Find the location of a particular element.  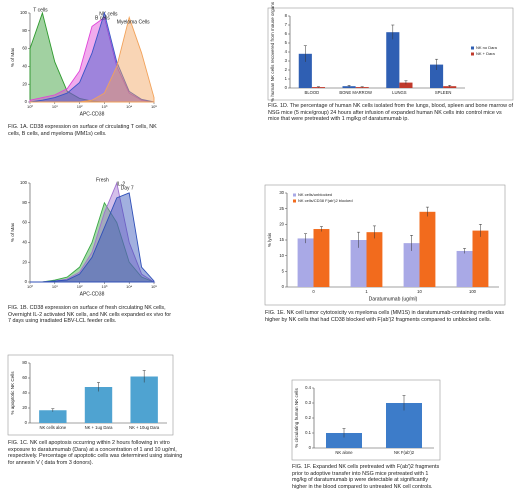

y-tick-label: 0.4 is located at coordinates (308, 387).